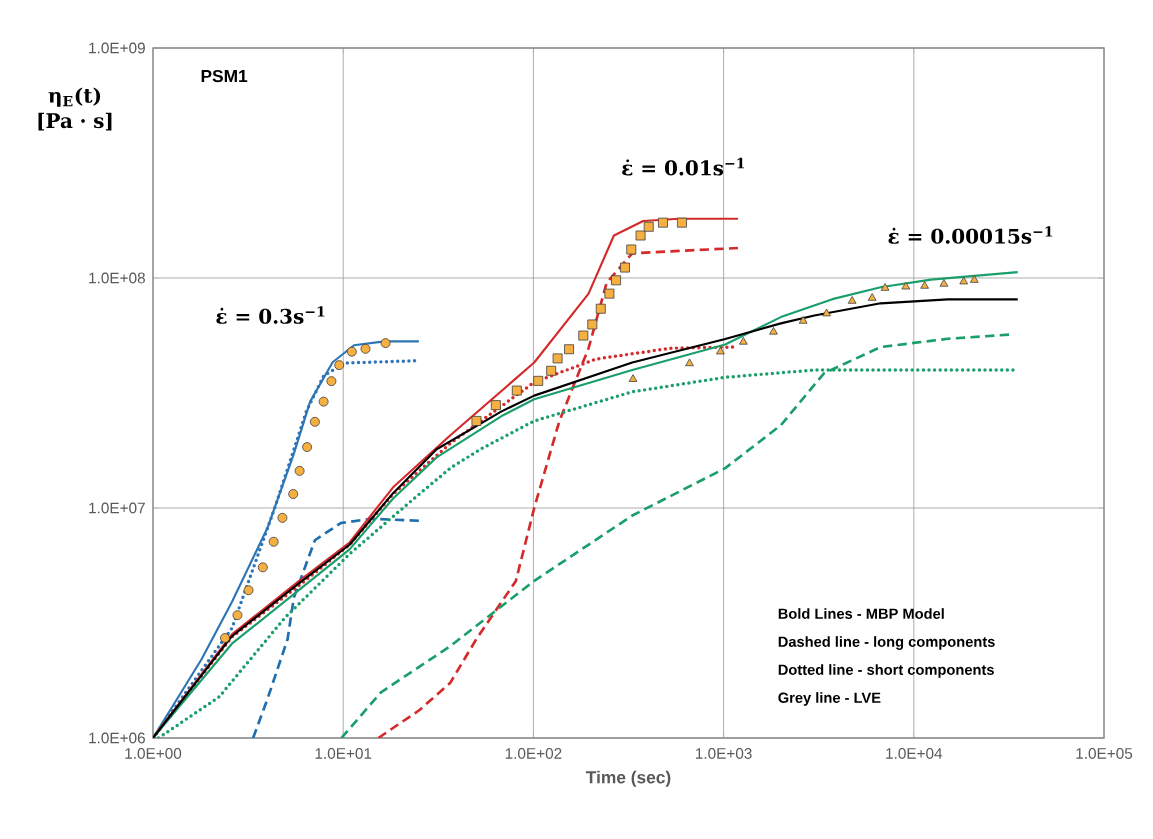 The width and height of the screenshot is (1153, 839). Describe the element at coordinates (117, 48) in the screenshot. I see `y-tick-label: 1.0E+09` at that location.